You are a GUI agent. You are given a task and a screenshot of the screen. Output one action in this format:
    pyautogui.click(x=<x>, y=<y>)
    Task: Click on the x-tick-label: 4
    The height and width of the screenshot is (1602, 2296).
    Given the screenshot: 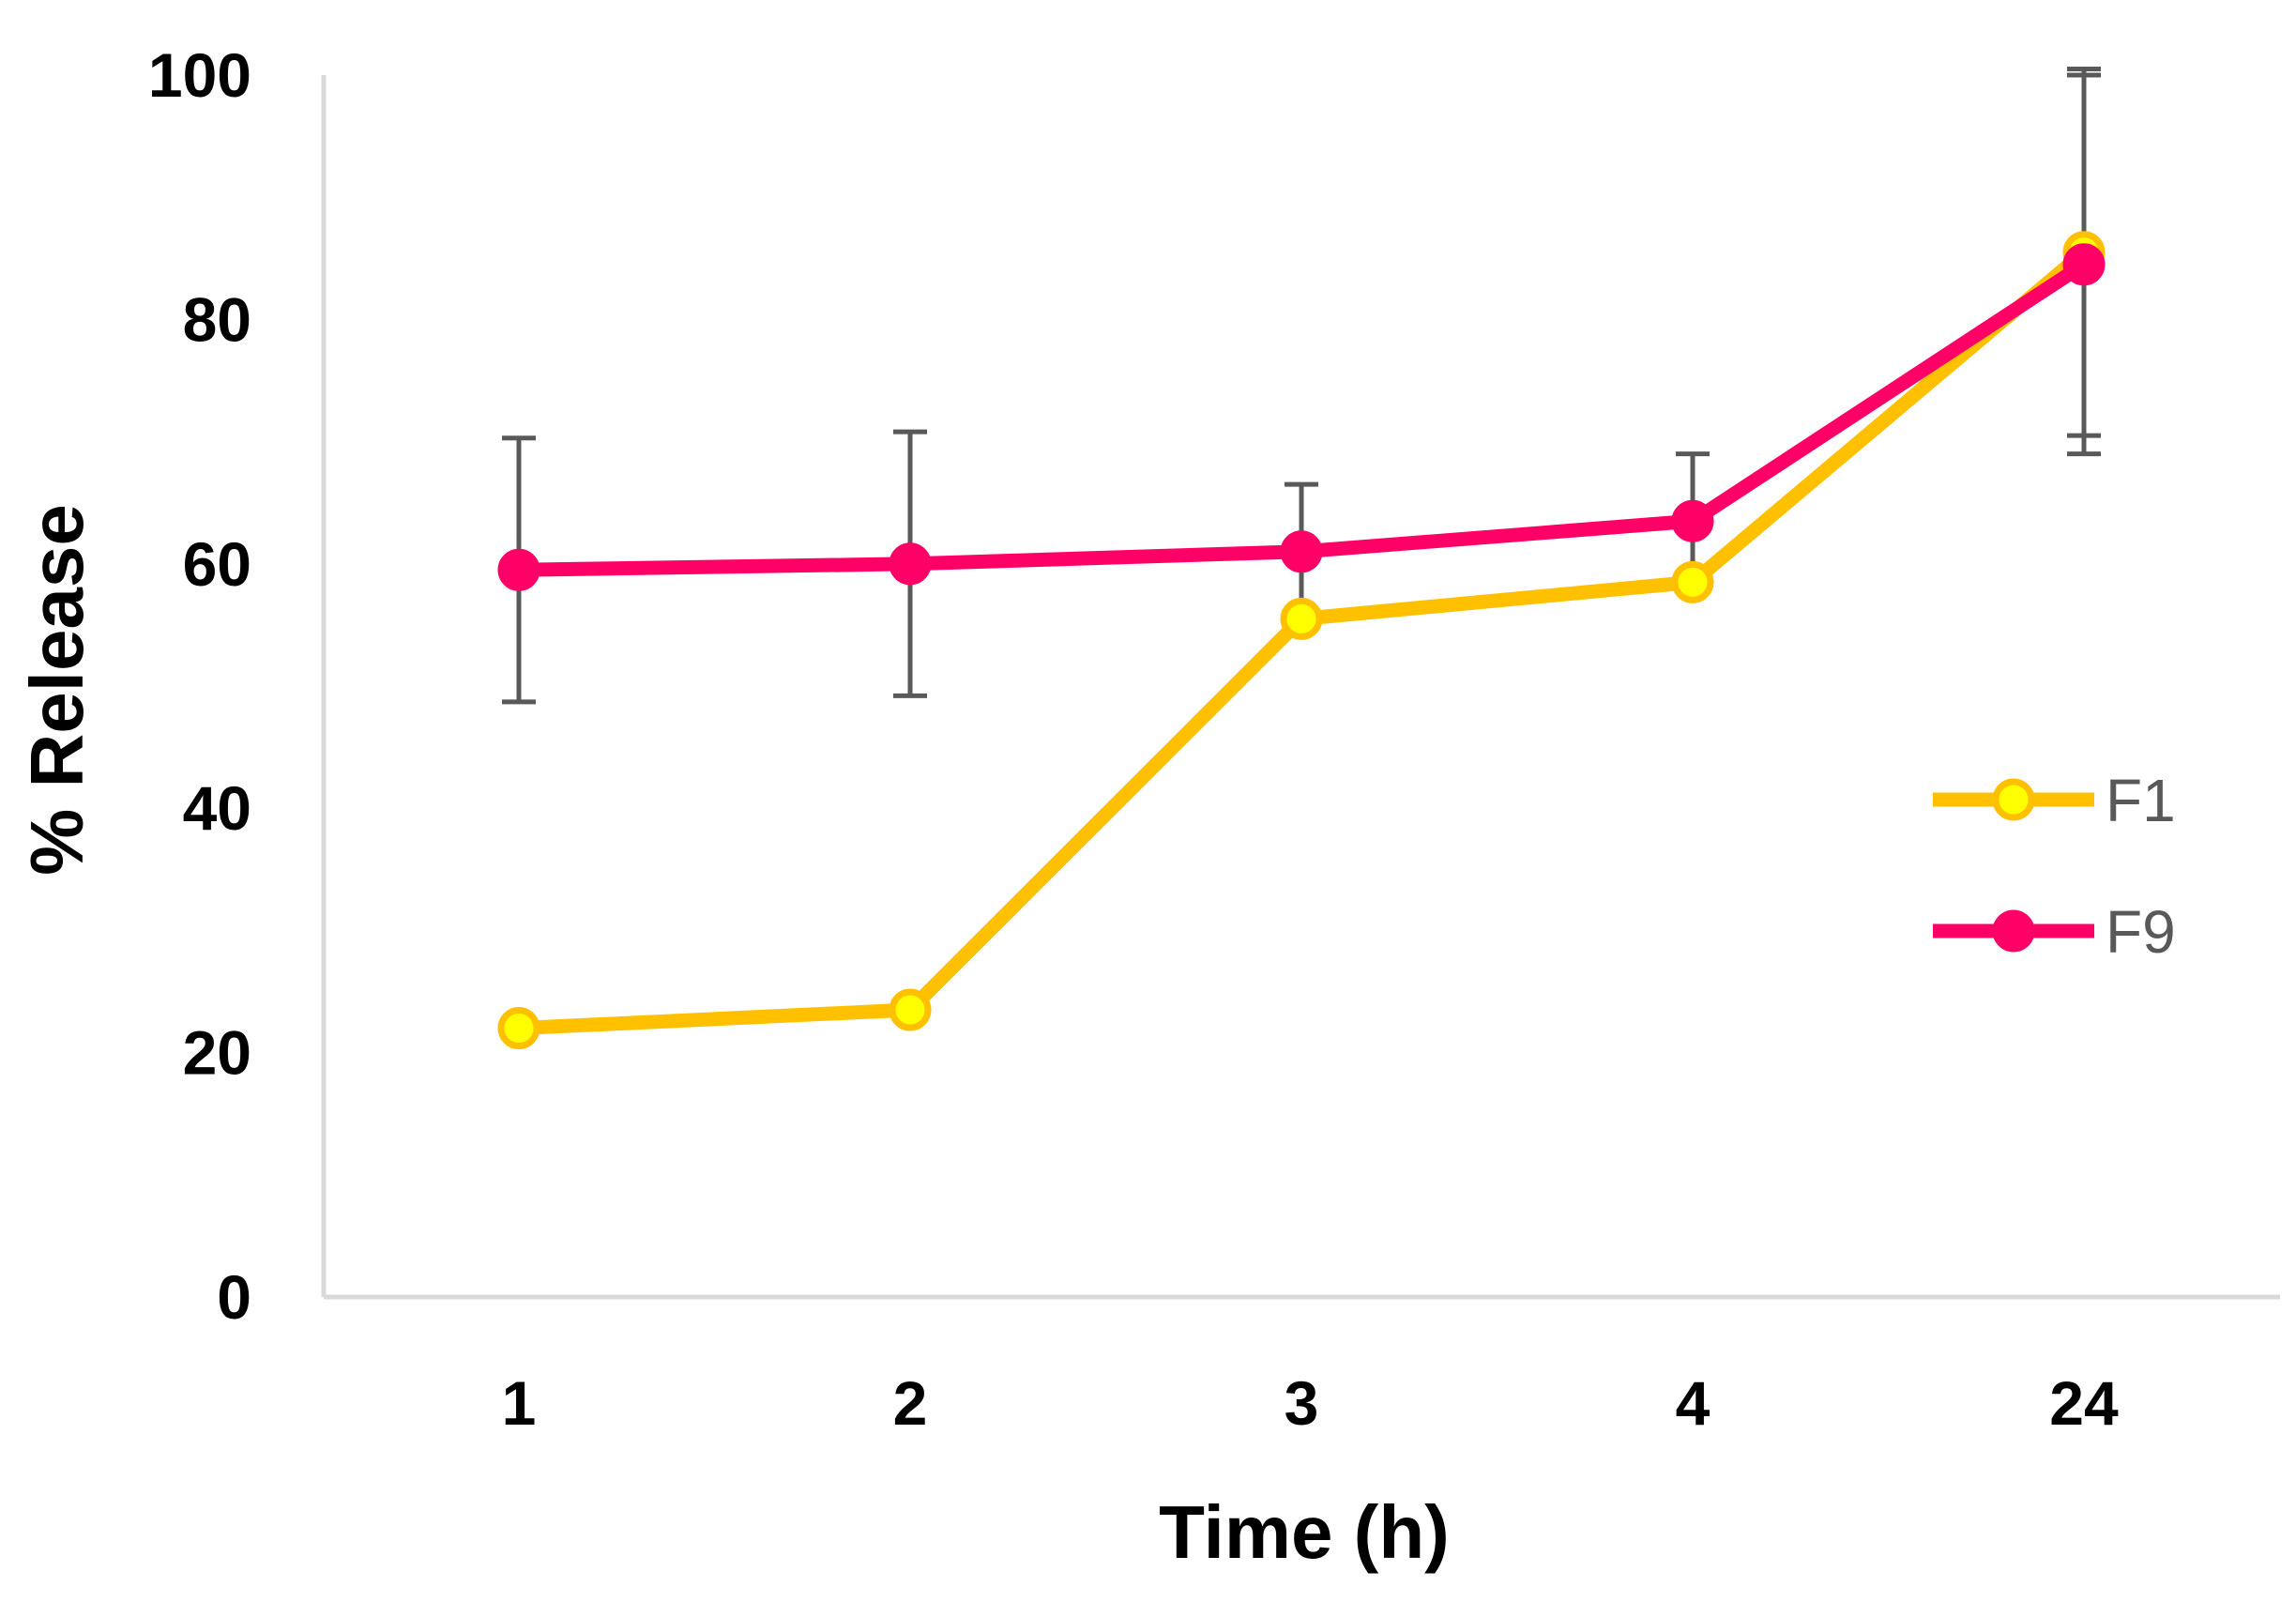 What is the action you would take?
    pyautogui.click(x=1693, y=1403)
    